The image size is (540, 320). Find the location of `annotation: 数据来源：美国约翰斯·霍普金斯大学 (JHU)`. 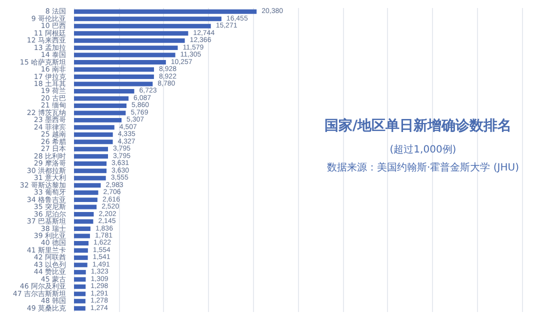

annotation: 数据来源：美国约翰斯·霍普金斯大学 (JHU) is located at coordinates (423, 168).